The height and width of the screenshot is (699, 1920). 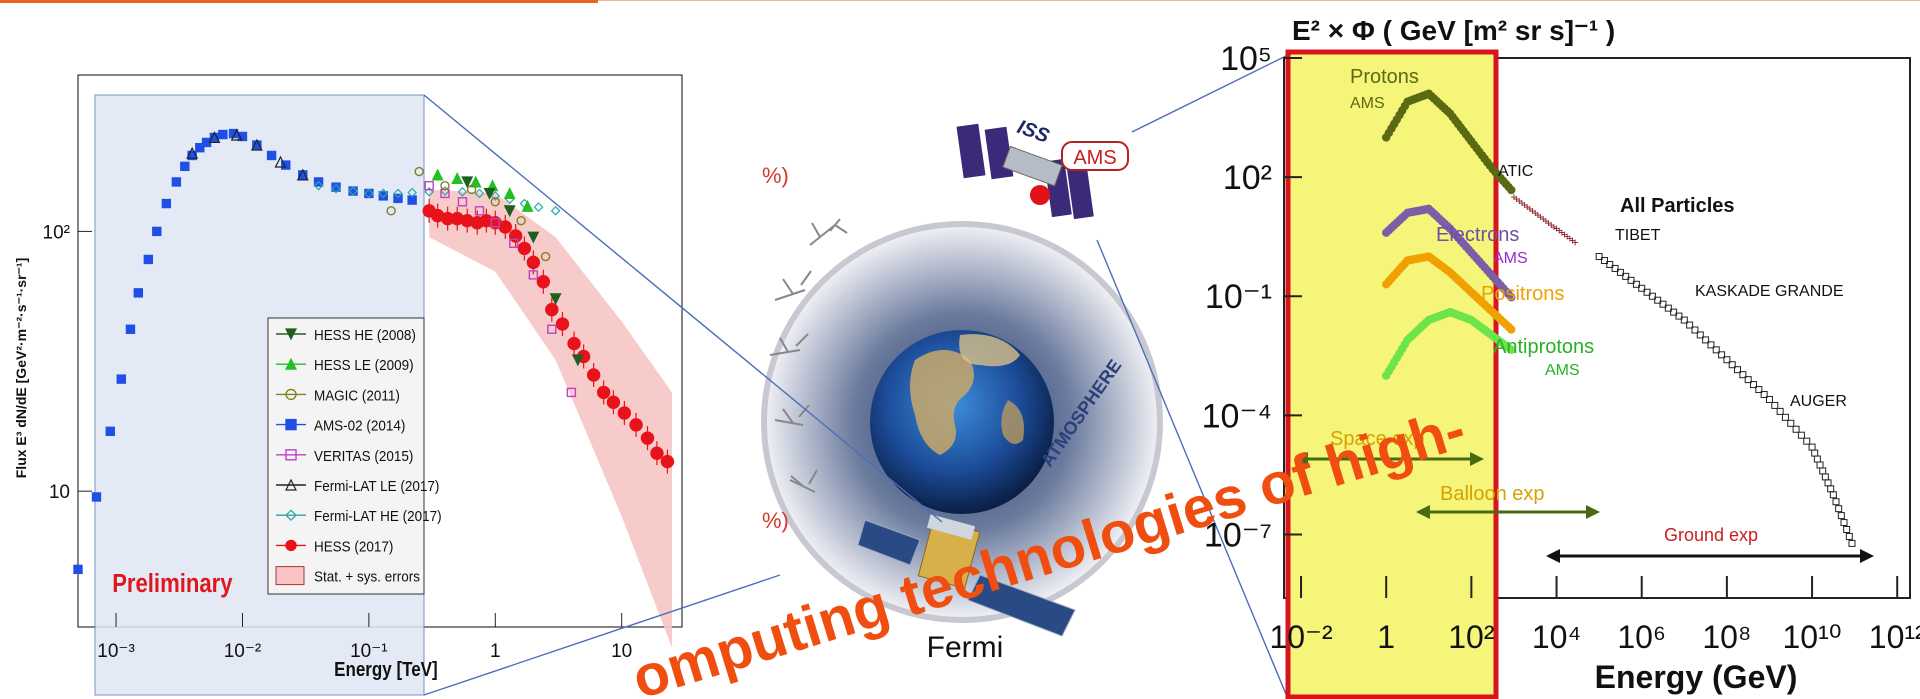 I want to click on right-y-tick-label: 10⁻⁷, so click(x=1238, y=535).